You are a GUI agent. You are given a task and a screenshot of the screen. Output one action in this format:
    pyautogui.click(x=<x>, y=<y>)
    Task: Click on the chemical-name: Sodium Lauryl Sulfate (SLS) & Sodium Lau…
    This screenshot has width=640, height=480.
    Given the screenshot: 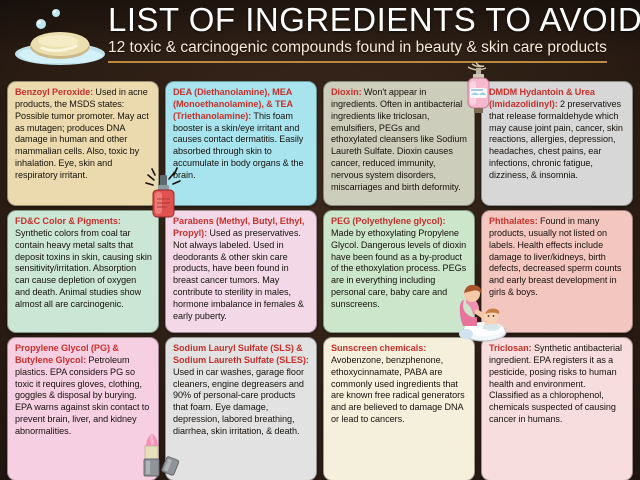 What is the action you would take?
    pyautogui.click(x=241, y=354)
    